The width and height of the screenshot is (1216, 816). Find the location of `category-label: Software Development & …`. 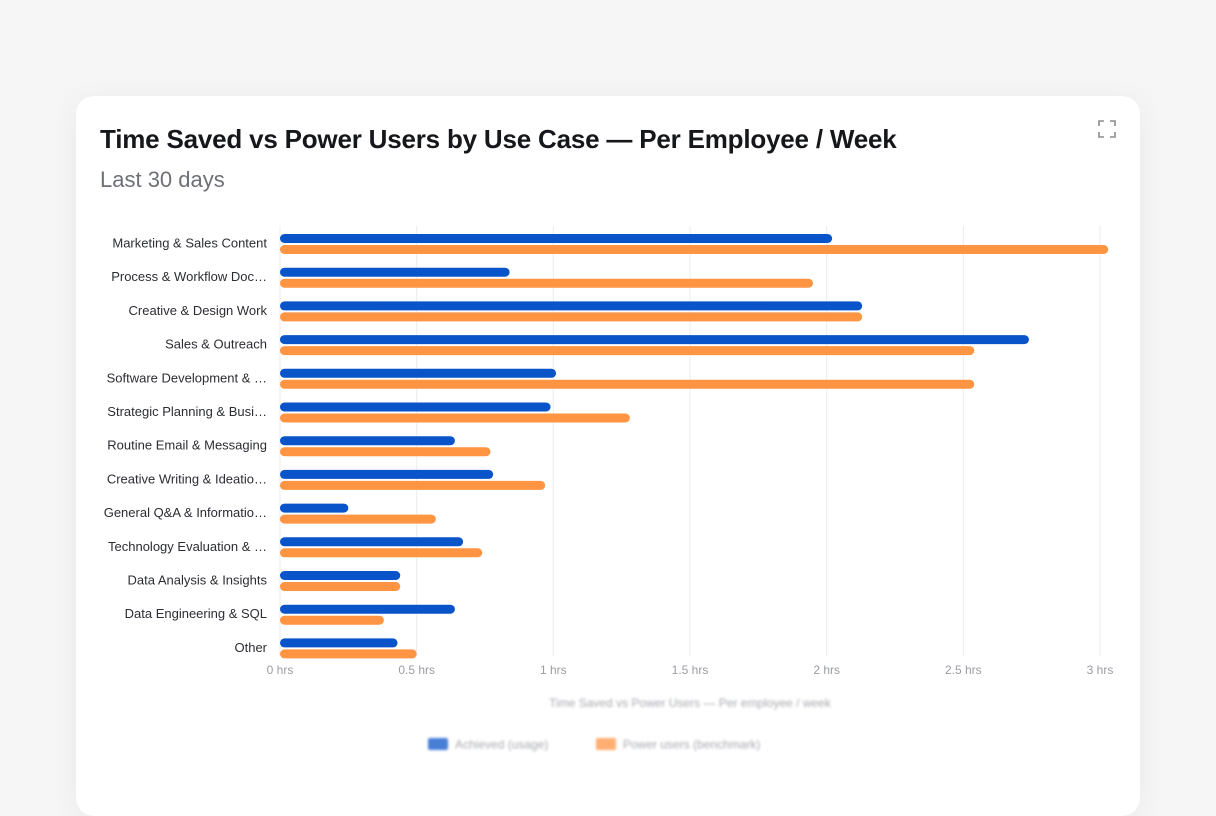

category-label: Software Development & … is located at coordinates (187, 377).